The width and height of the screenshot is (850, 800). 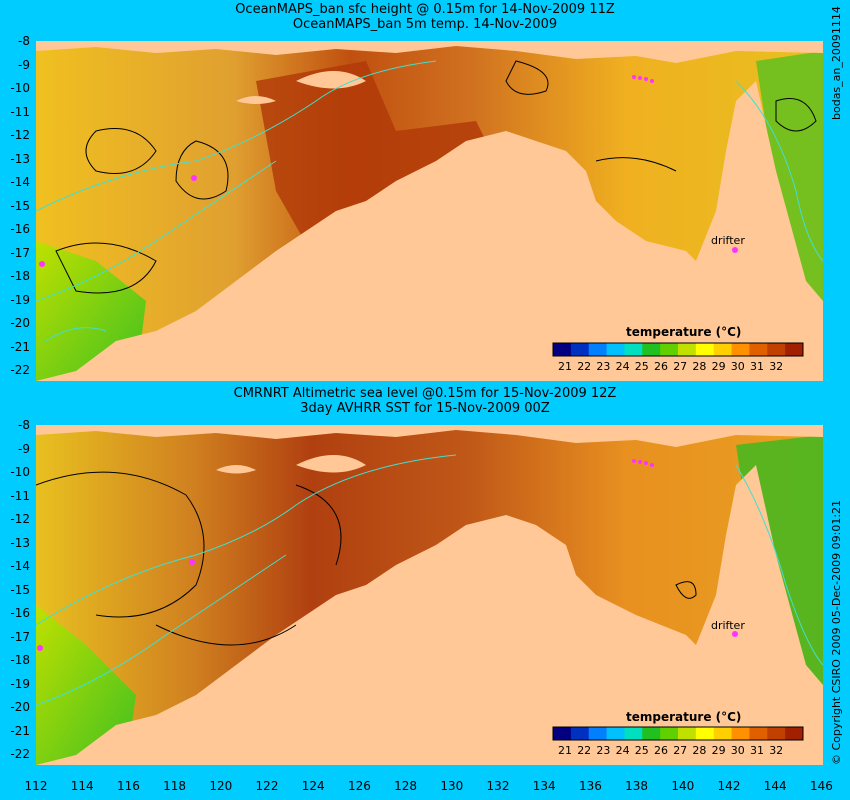 What do you see at coordinates (776, 366) in the screenshot?
I see `colorbar-tick-label: 32` at bounding box center [776, 366].